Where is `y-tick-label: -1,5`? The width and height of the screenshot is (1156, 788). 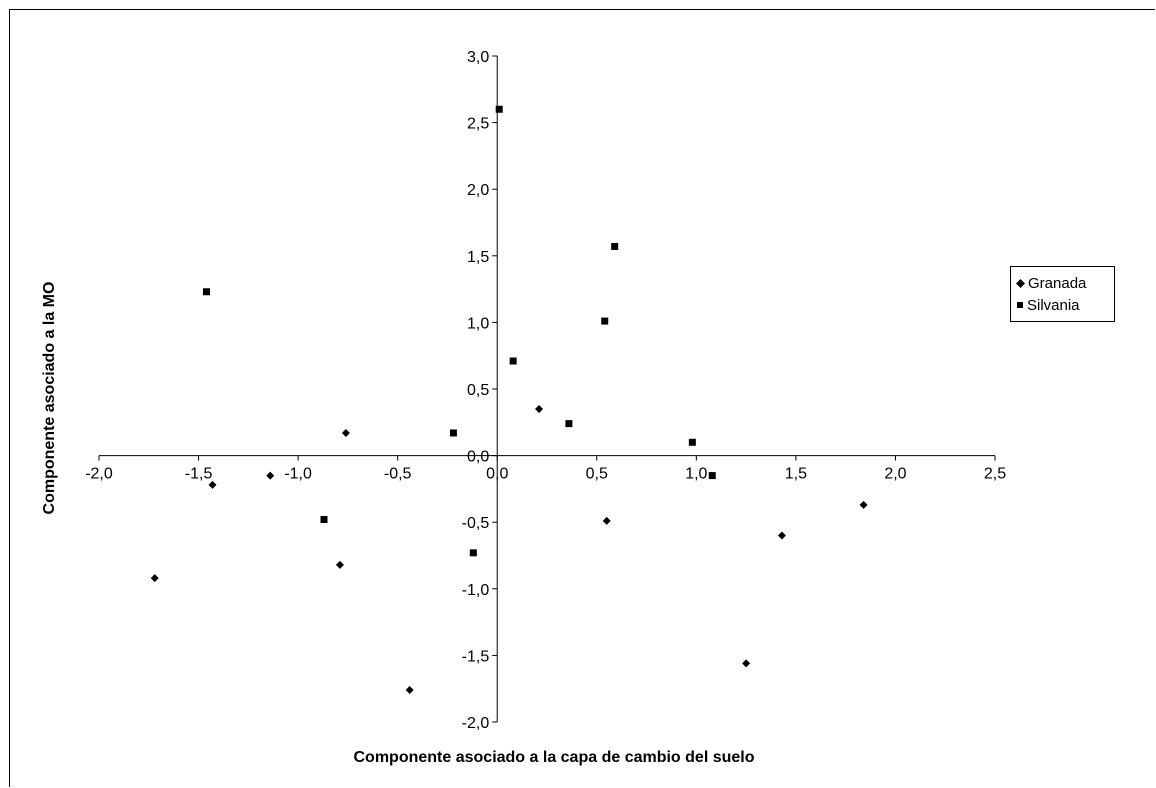
y-tick-label: -1,5 is located at coordinates (476, 656).